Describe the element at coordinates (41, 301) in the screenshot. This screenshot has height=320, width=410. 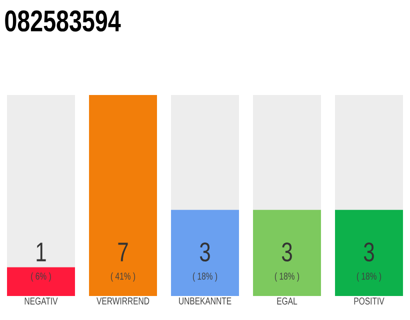
I see `x-tick-label: NEGATIV` at that location.